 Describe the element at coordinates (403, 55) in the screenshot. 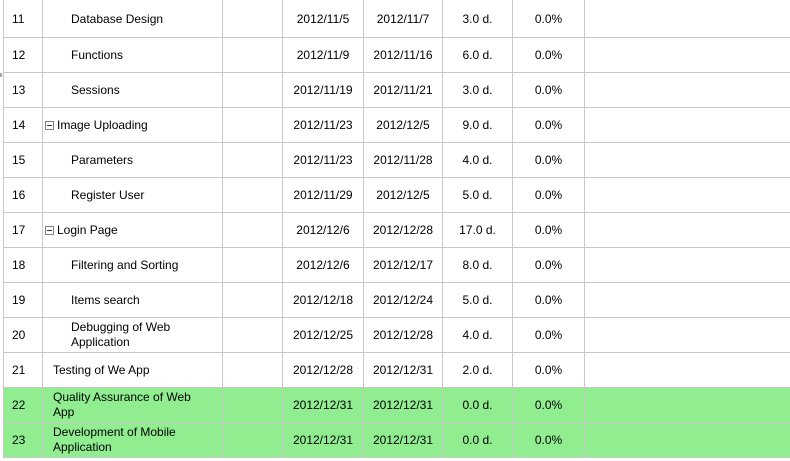

I see `end-date: 2012/11/16` at that location.